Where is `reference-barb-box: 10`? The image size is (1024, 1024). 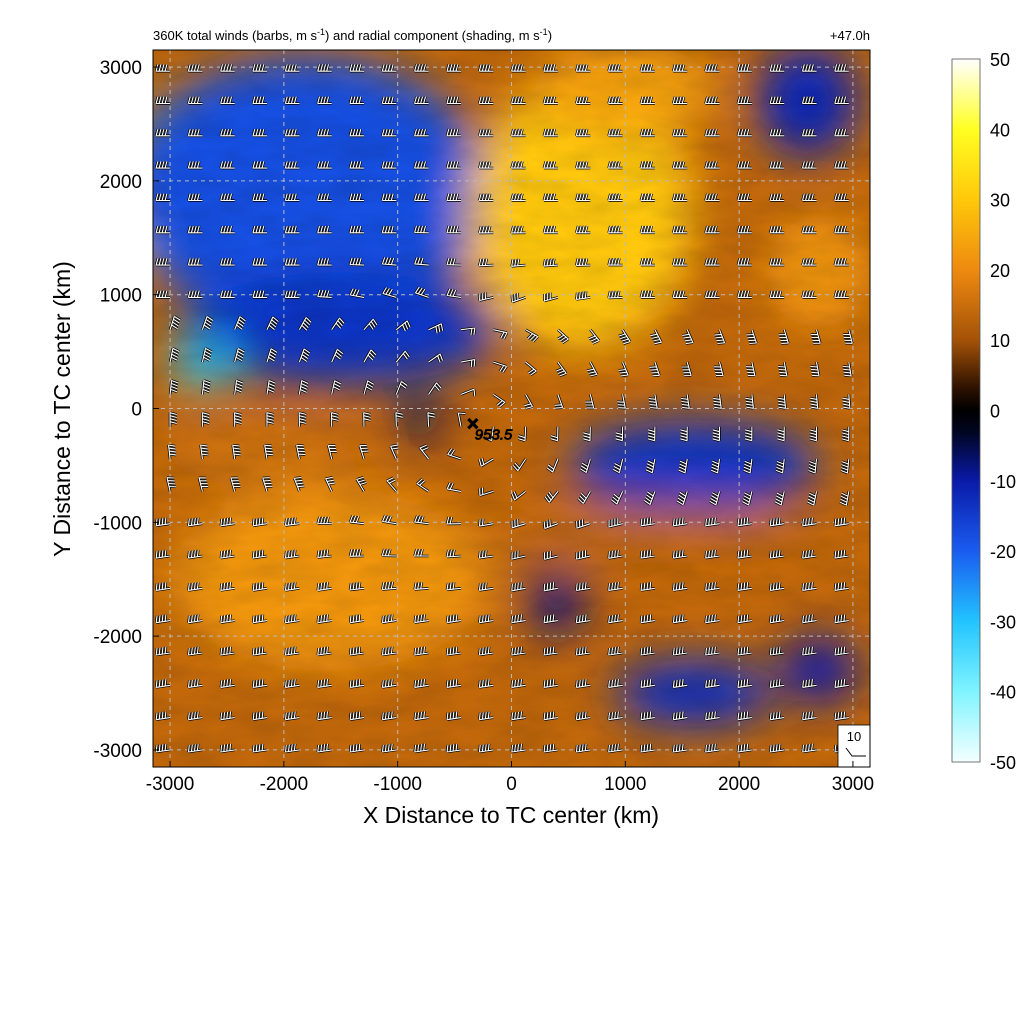
reference-barb-box: 10 is located at coordinates (853, 745).